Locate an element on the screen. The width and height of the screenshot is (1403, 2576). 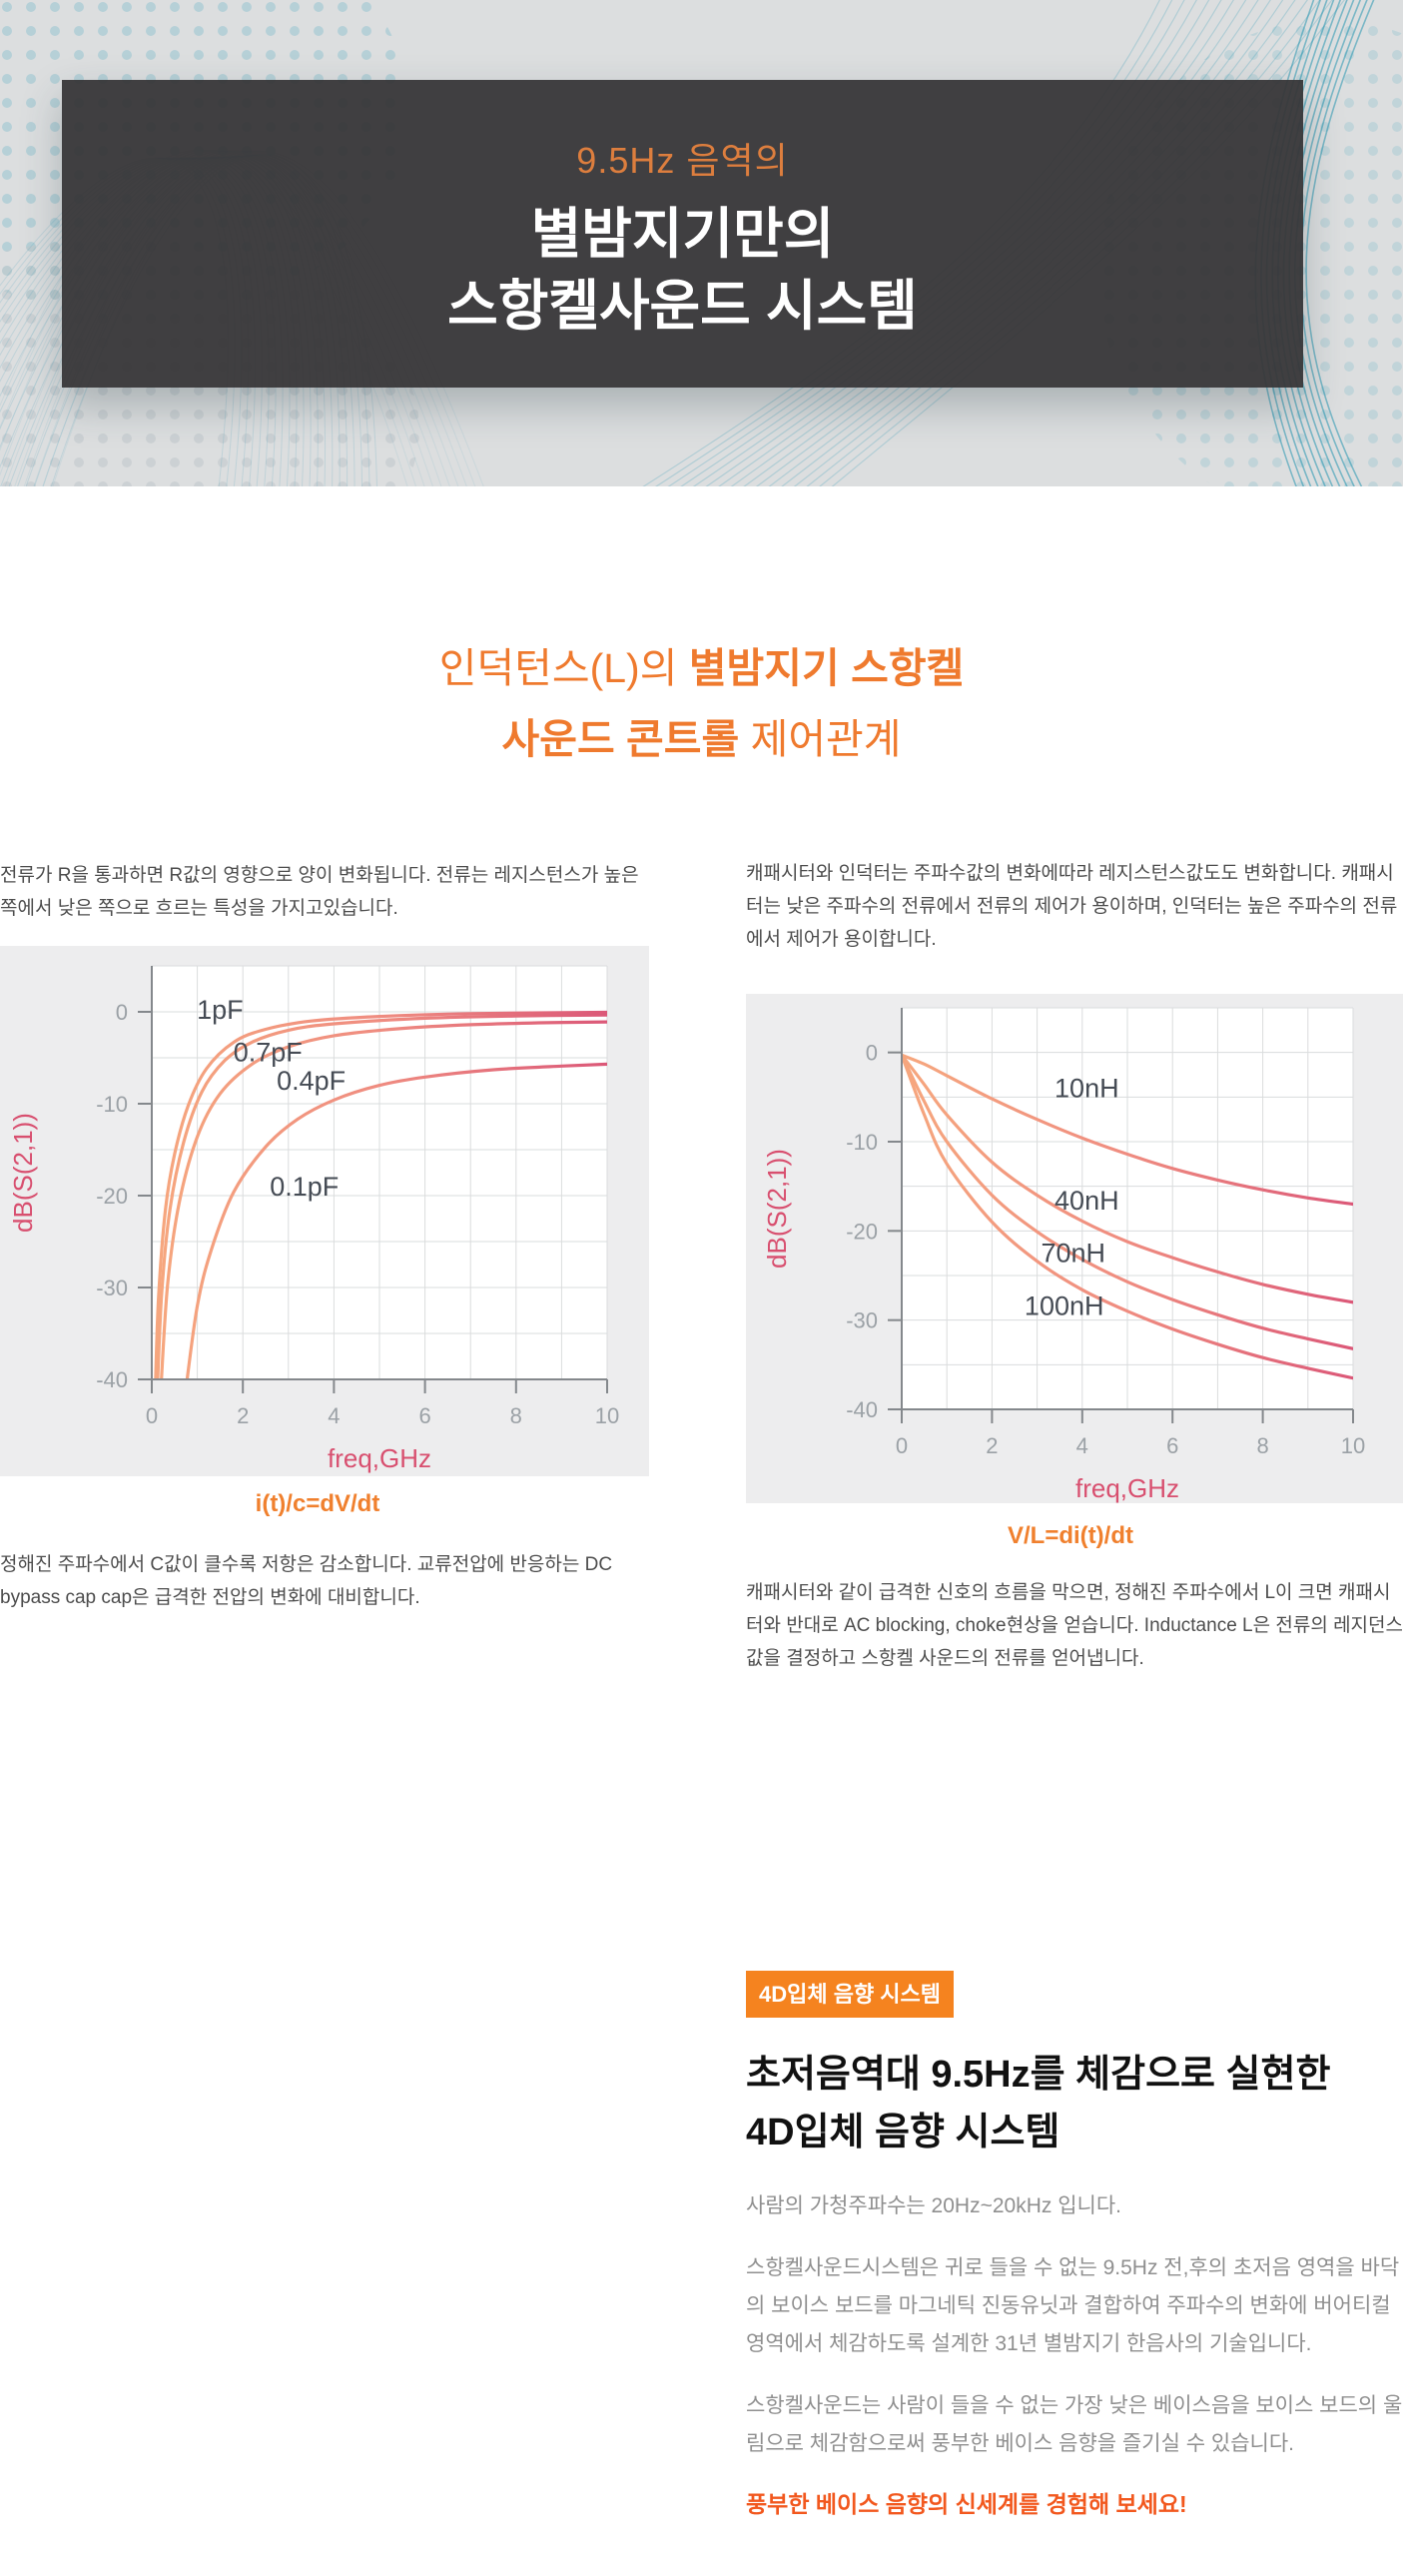
svg-text: 0.7pF is located at coordinates (269, 1052).